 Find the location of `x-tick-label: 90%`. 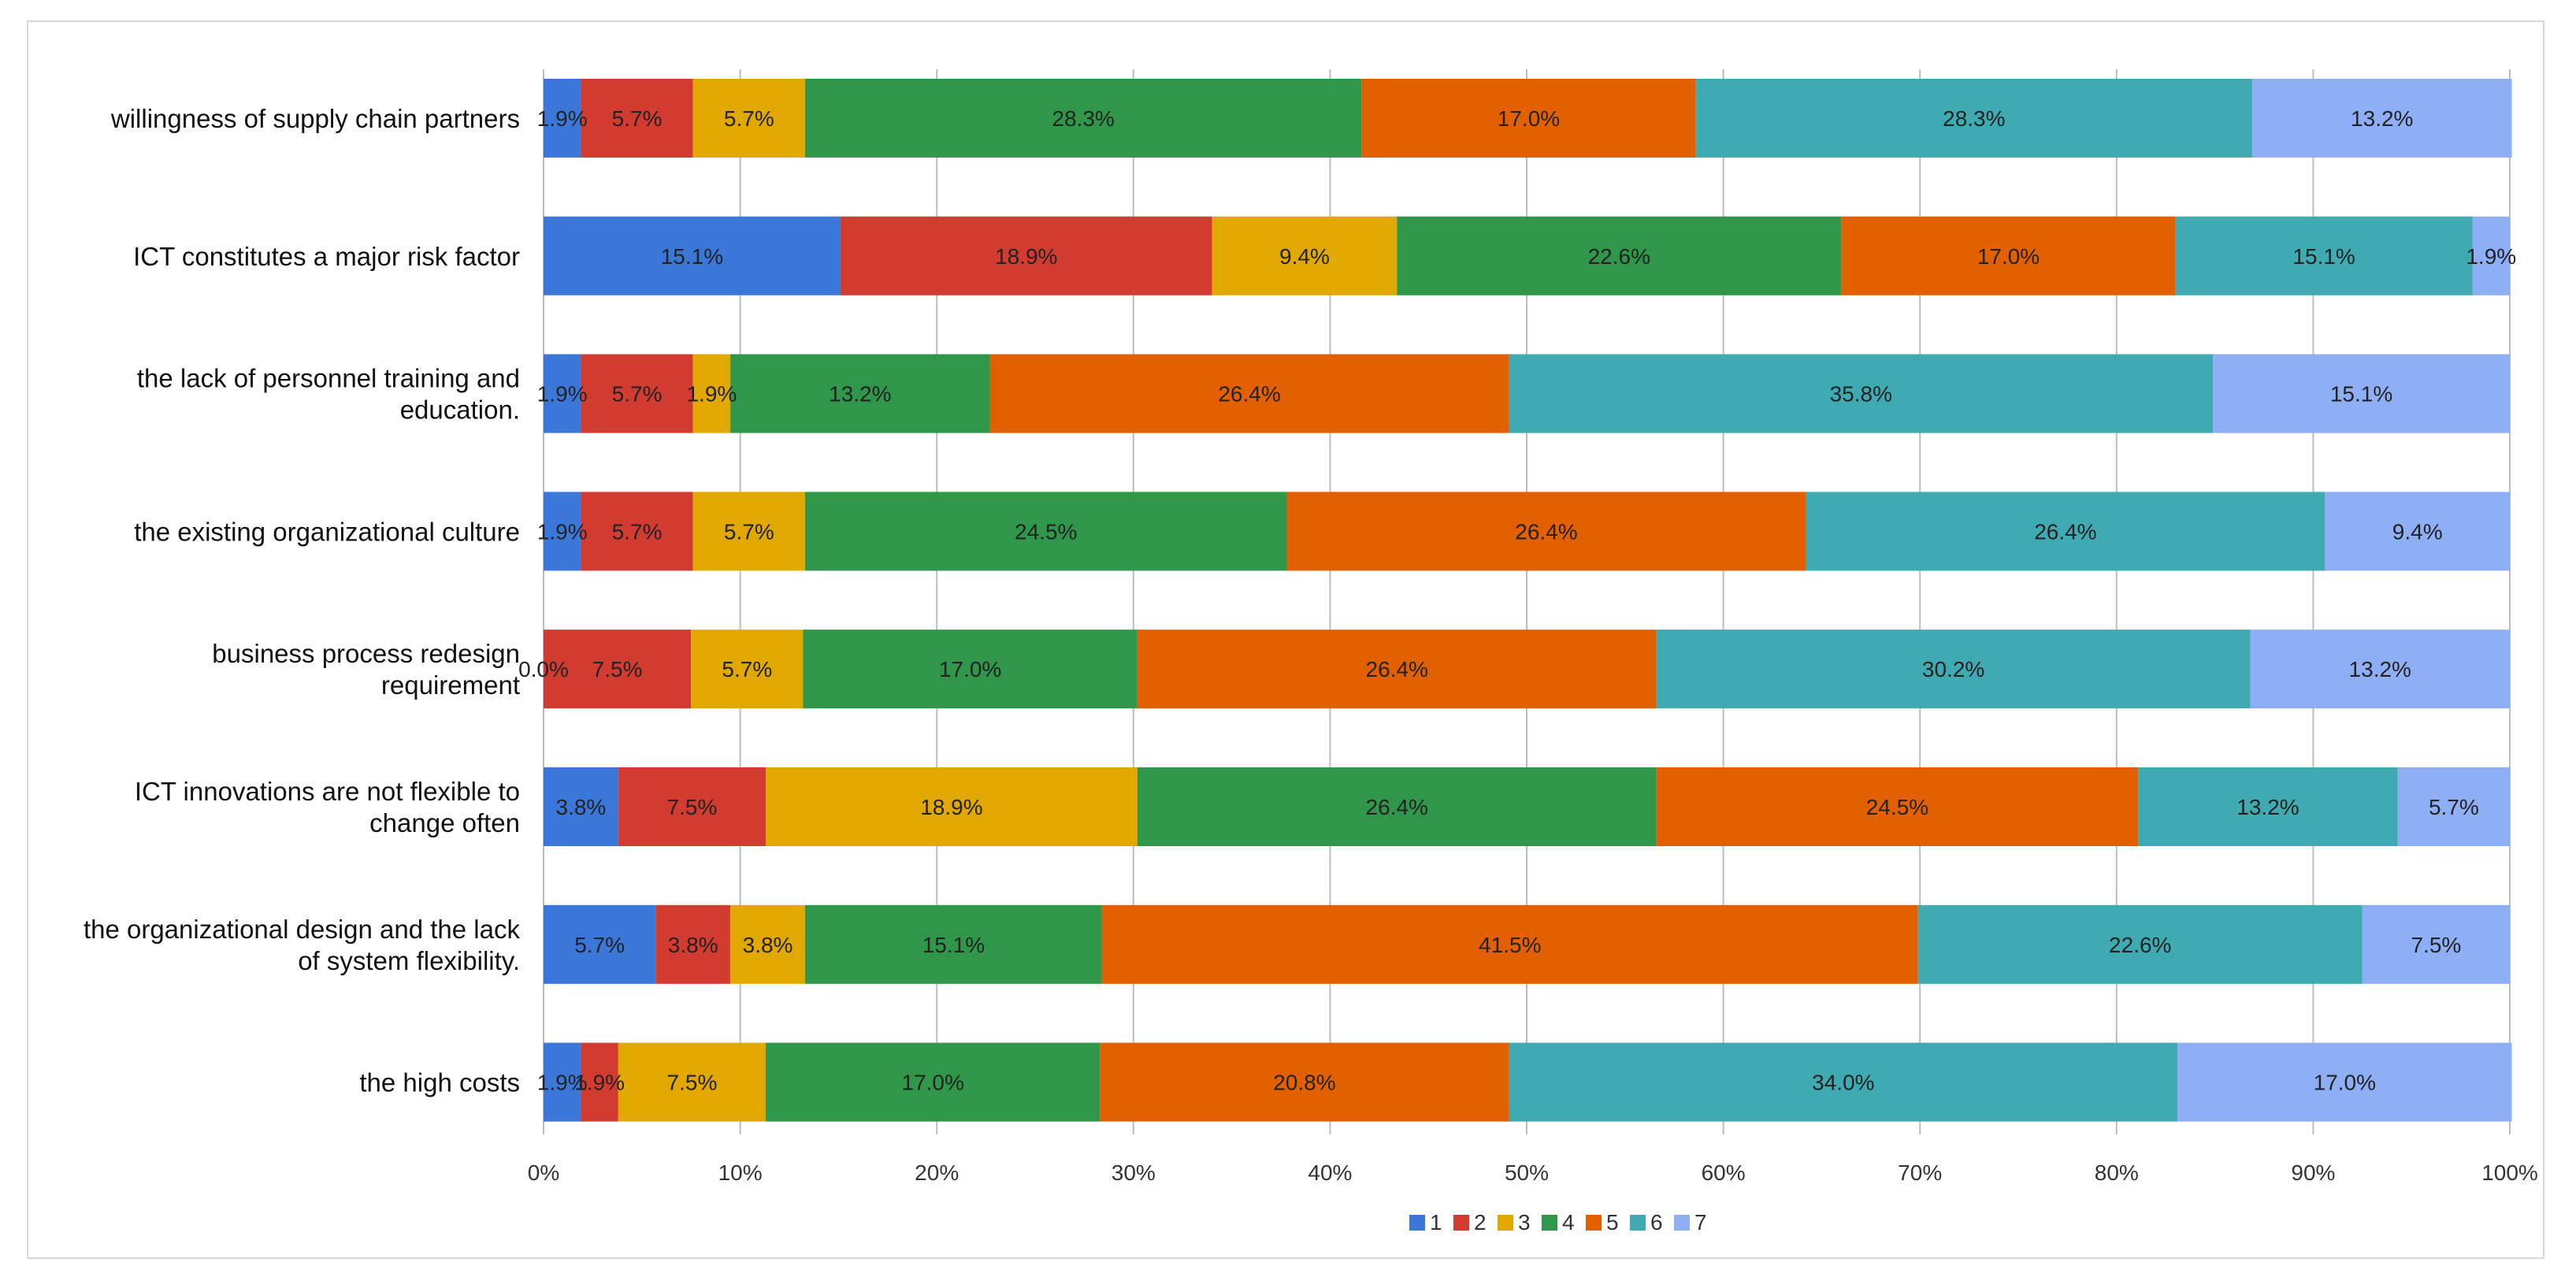

x-tick-label: 90% is located at coordinates (2313, 1172).